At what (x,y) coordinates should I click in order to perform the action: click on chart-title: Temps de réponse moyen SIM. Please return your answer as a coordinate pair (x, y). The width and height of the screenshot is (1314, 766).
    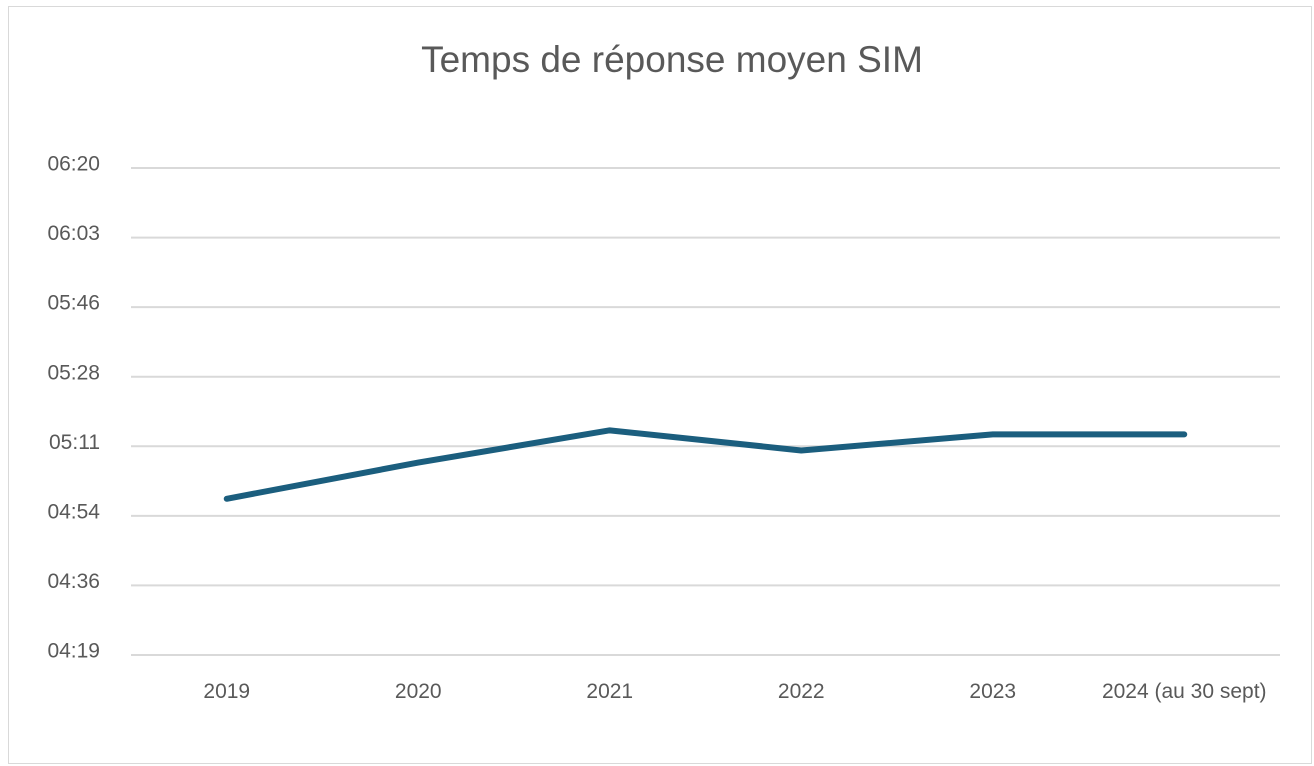
    Looking at the image, I should click on (672, 59).